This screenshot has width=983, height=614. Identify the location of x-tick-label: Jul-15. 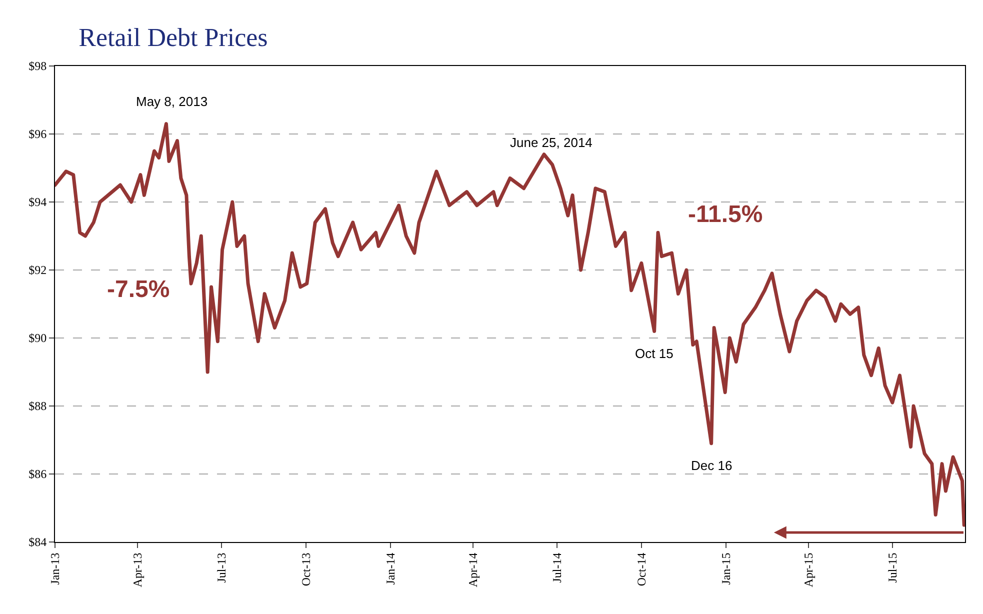
(892, 567).